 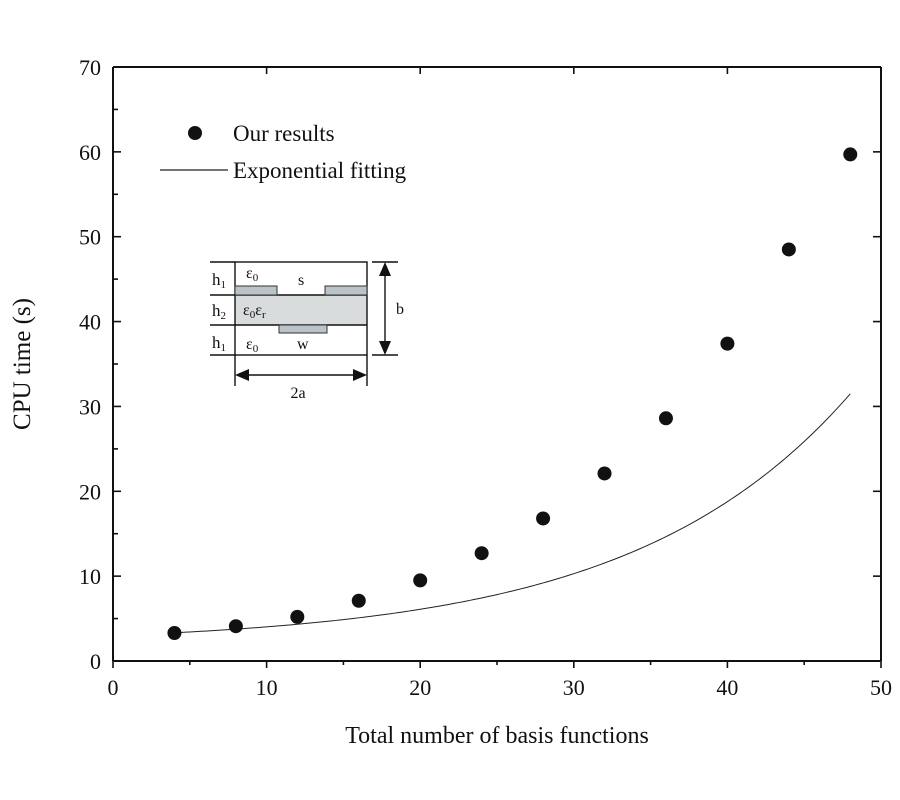 What do you see at coordinates (574, 687) in the screenshot?
I see `x-tick-label: 30` at bounding box center [574, 687].